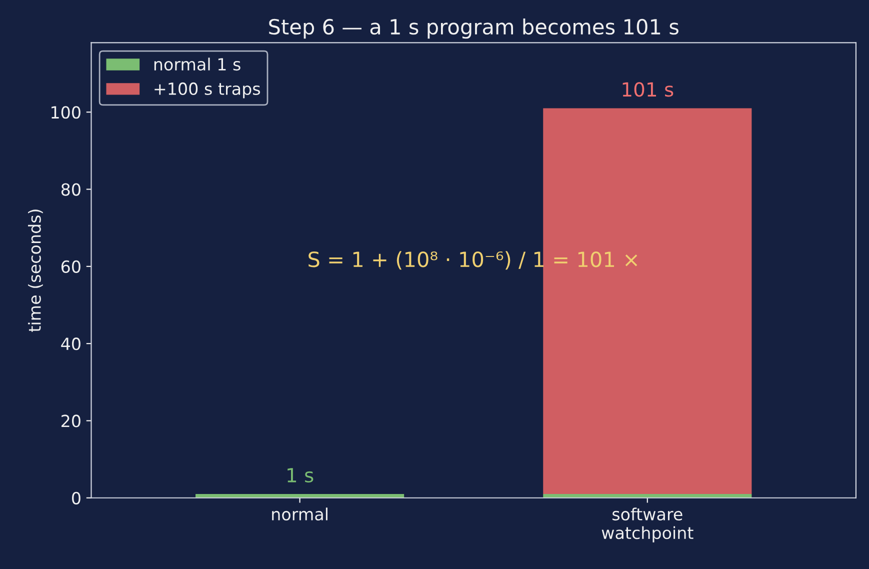 The height and width of the screenshot is (569, 869). Describe the element at coordinates (300, 514) in the screenshot. I see `x-tick-label: normal` at that location.